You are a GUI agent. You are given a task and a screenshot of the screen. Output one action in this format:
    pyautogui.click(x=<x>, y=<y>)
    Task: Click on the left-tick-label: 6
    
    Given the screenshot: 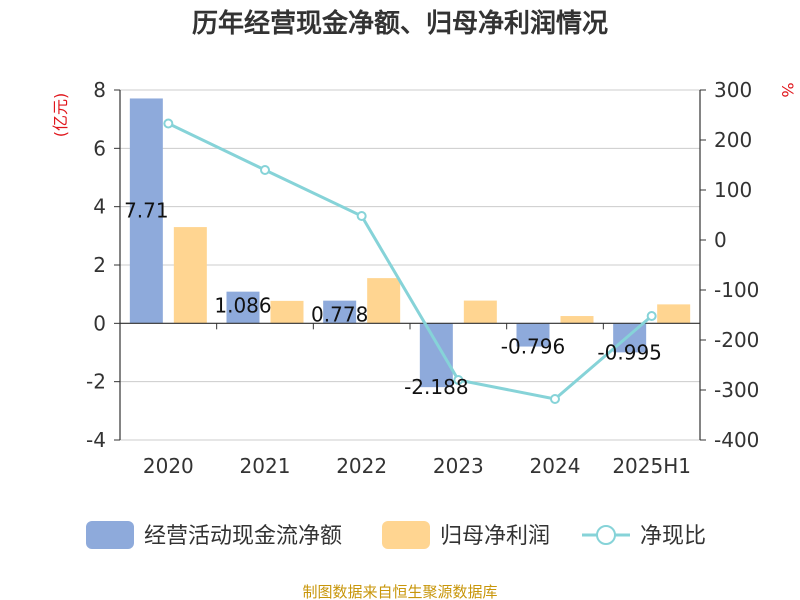 What is the action you would take?
    pyautogui.click(x=99, y=148)
    